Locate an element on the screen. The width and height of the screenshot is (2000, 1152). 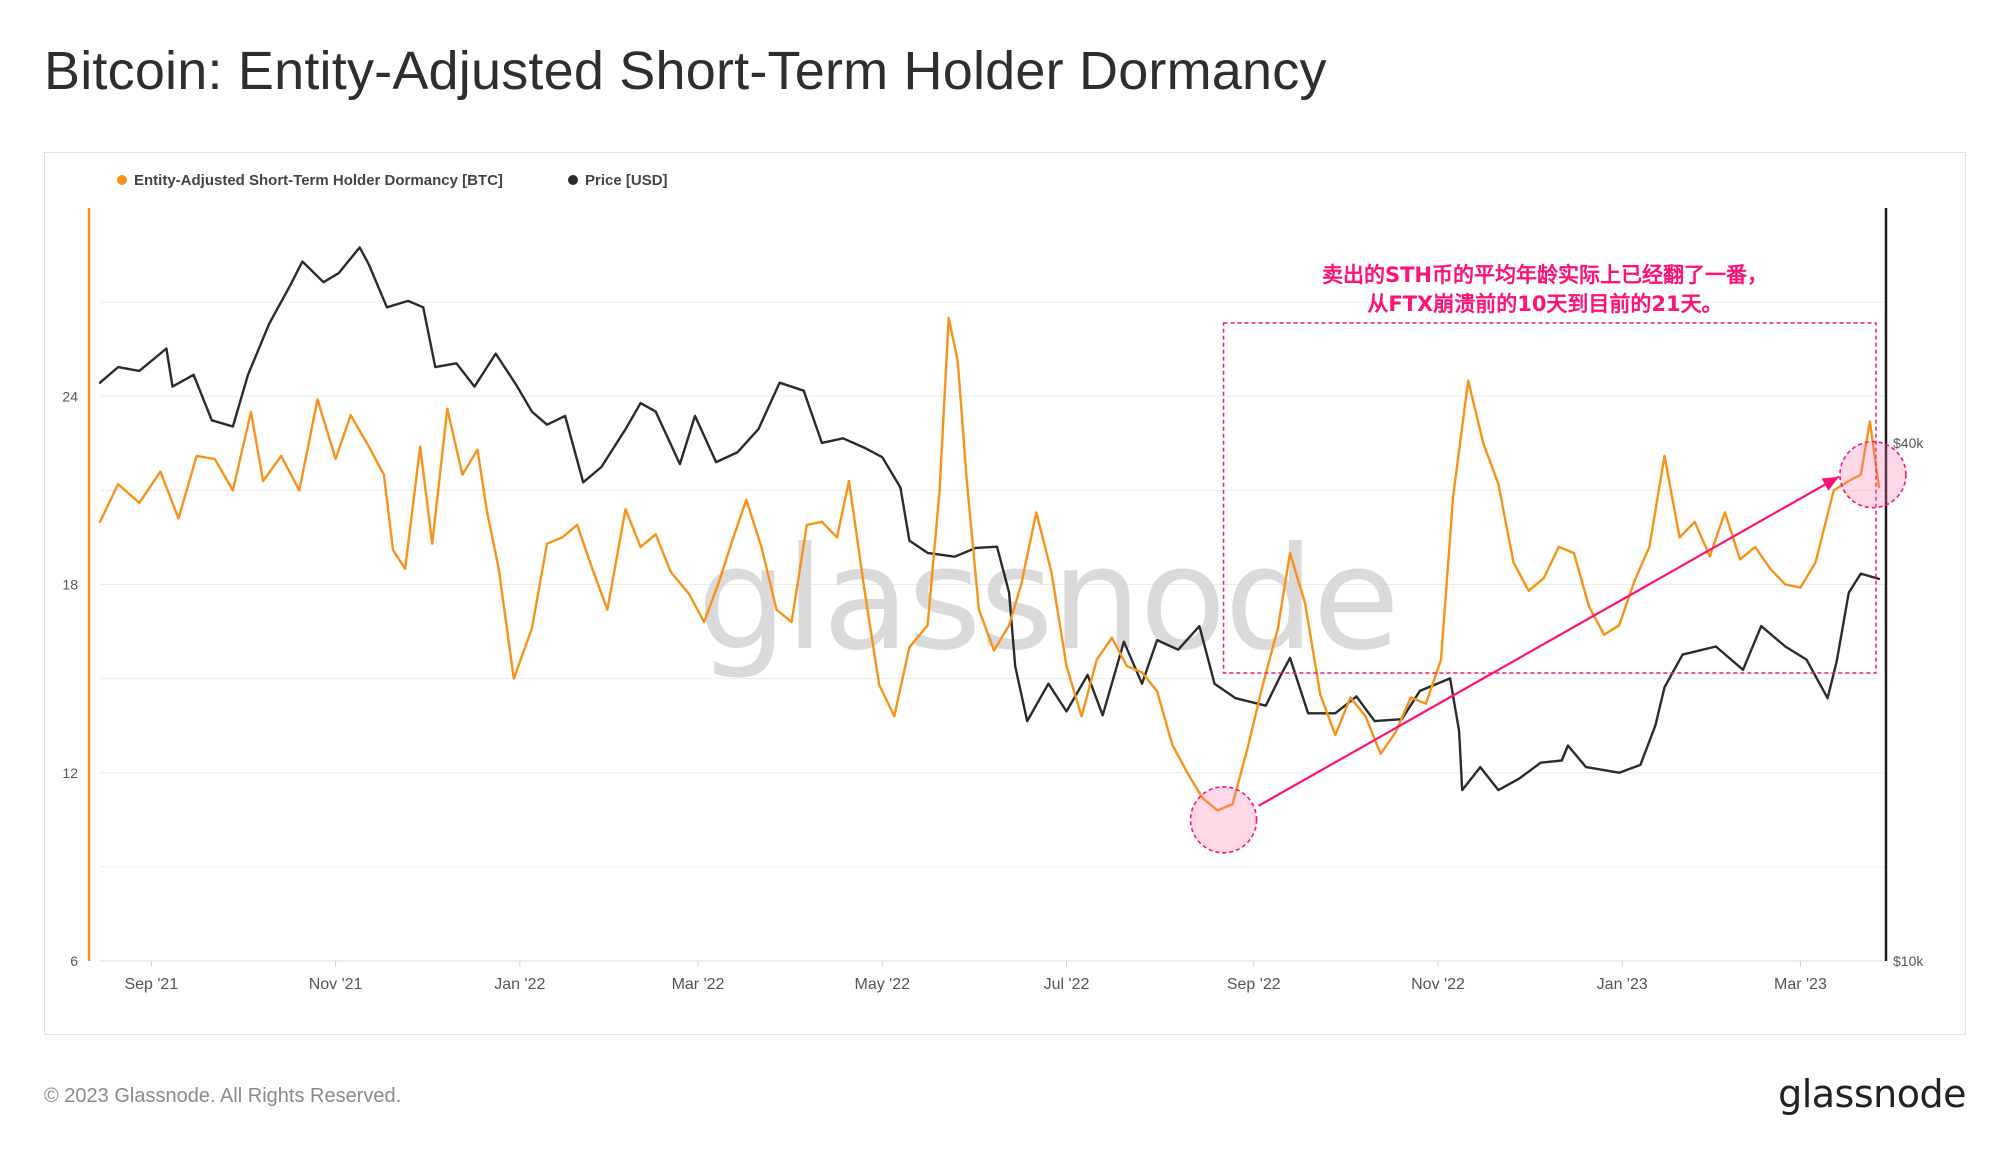
annotation-text-line-1: 卖出的STH币的平均年龄实际上已经翻了一番， is located at coordinates (1545, 275).